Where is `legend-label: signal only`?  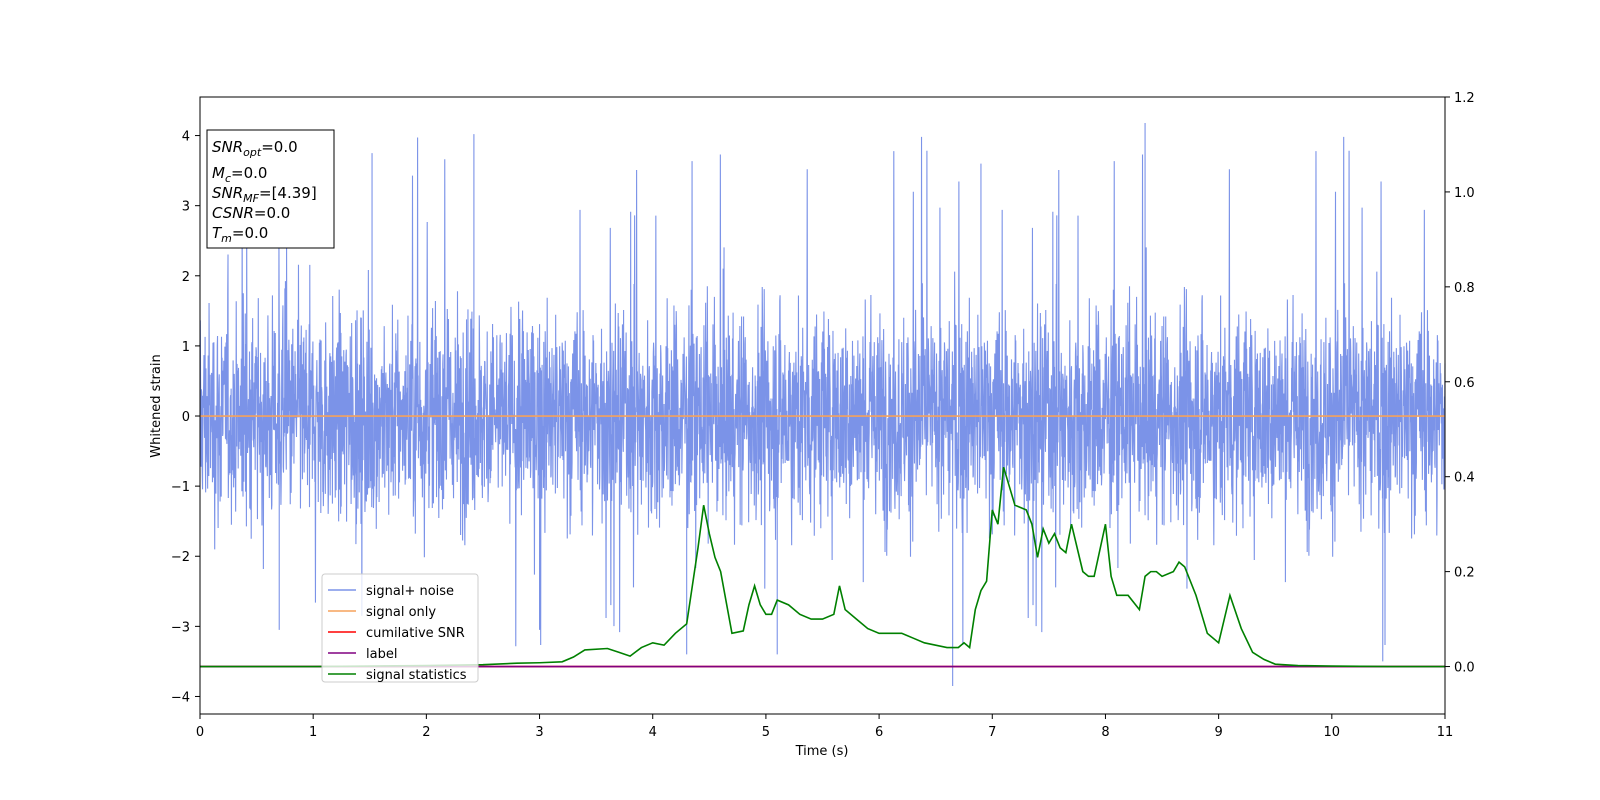
legend-label: signal only is located at coordinates (401, 612).